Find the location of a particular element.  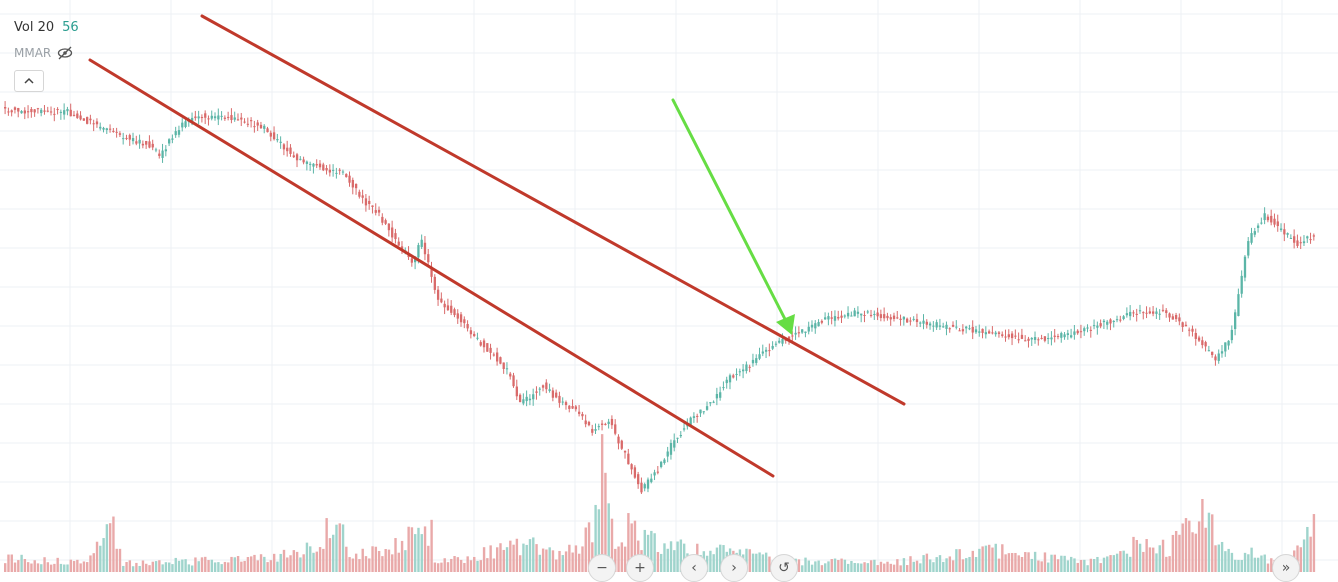

chart-nav-button-5: » is located at coordinates (1286, 568).